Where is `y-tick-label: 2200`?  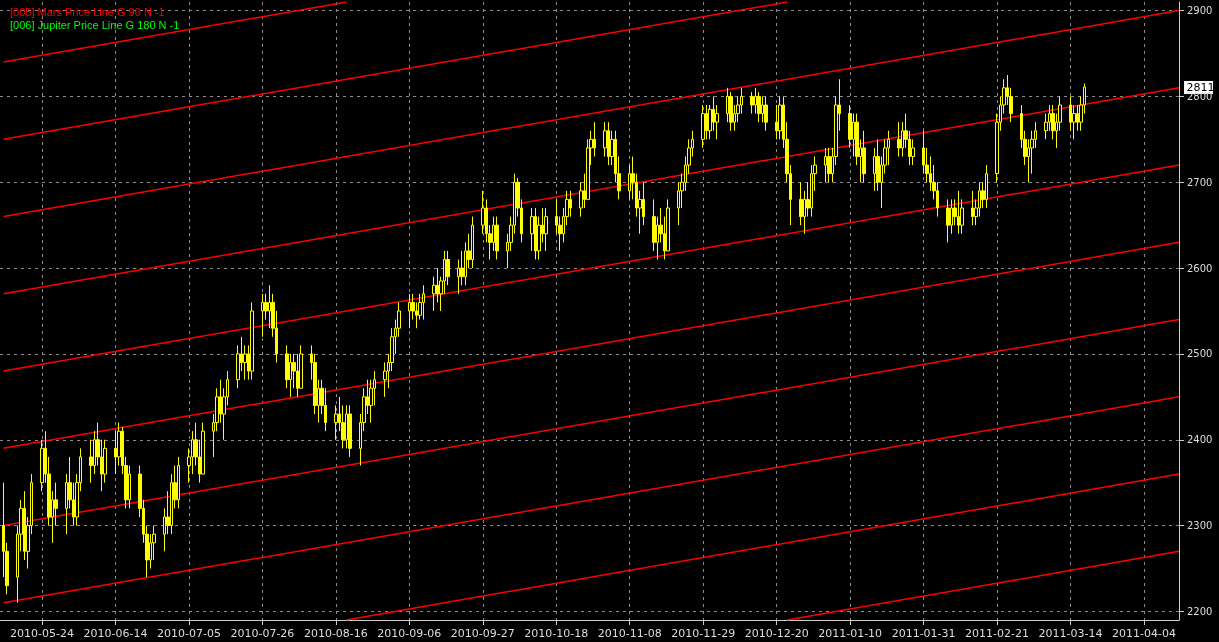 y-tick-label: 2200 is located at coordinates (1200, 611).